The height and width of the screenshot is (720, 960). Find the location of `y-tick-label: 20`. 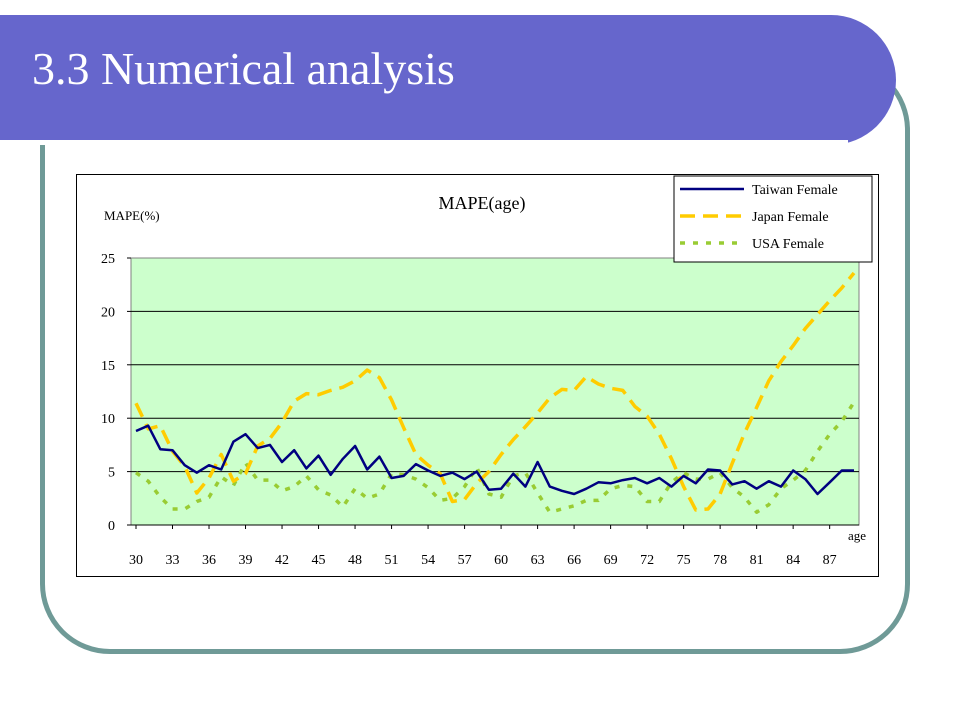

y-tick-label: 20 is located at coordinates (108, 312).